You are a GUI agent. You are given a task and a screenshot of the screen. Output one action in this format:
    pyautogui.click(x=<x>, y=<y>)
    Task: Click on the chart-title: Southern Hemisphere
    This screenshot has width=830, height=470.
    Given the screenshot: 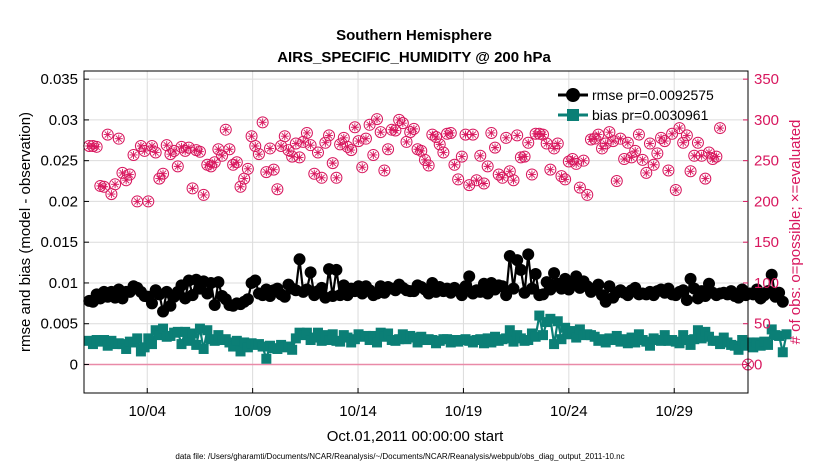 What is the action you would take?
    pyautogui.click(x=414, y=35)
    